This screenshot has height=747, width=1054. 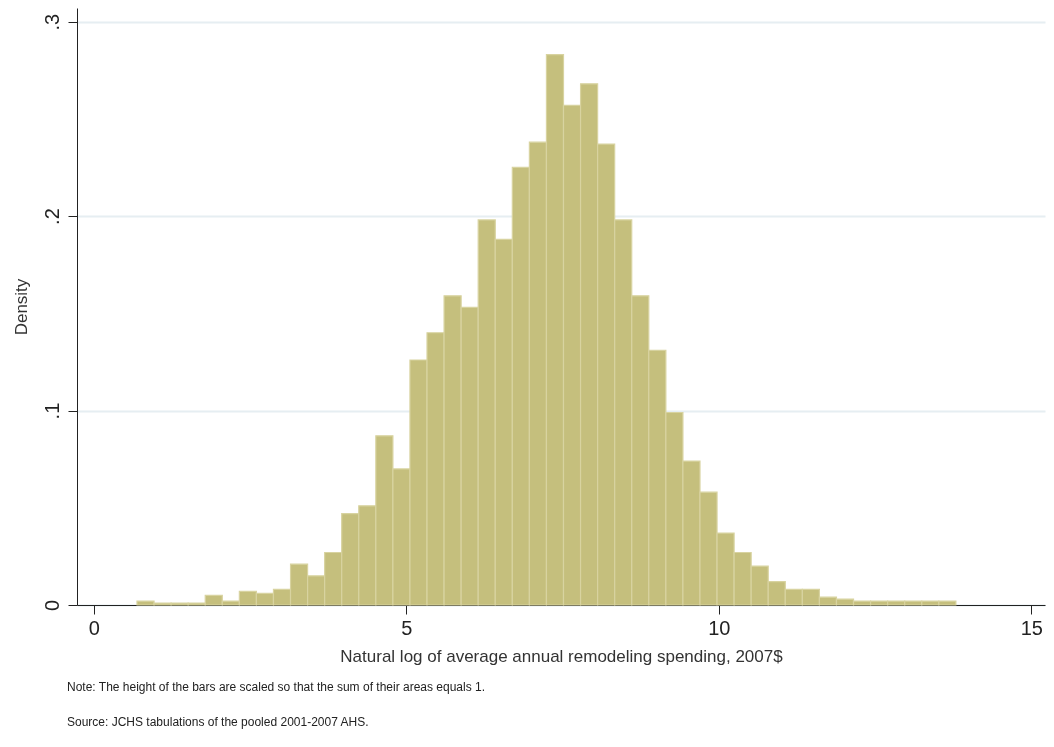 What do you see at coordinates (719, 627) in the screenshot?
I see `x-tick-label: 10` at bounding box center [719, 627].